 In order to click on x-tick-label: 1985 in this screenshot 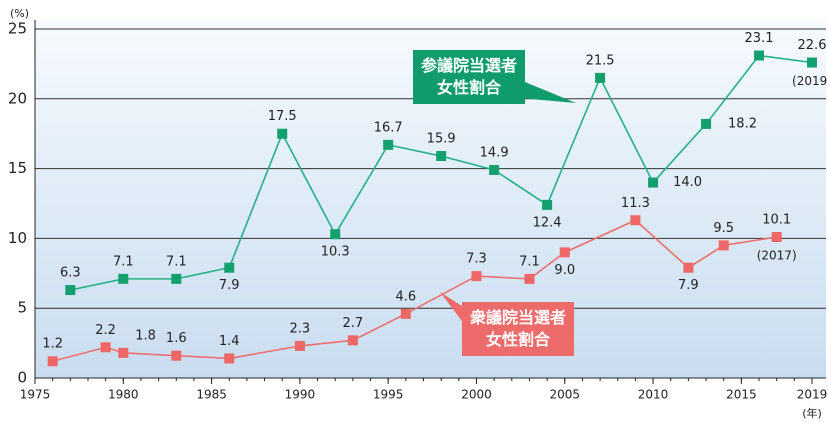, I will do `click(211, 395)`.